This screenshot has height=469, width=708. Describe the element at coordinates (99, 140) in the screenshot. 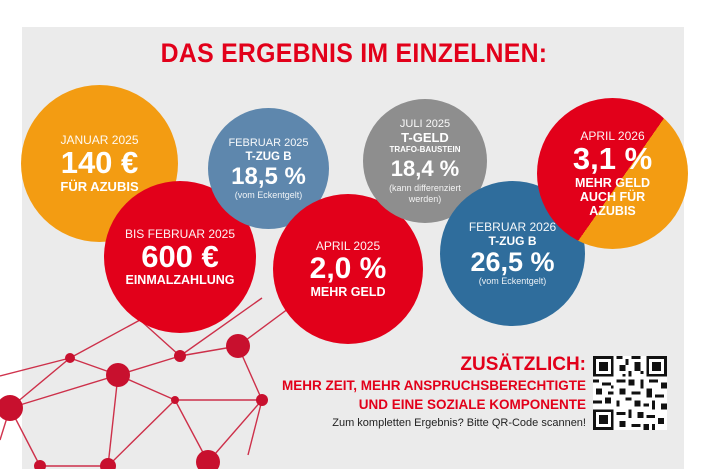

I see `circle-date: JANUAR 2025` at that location.